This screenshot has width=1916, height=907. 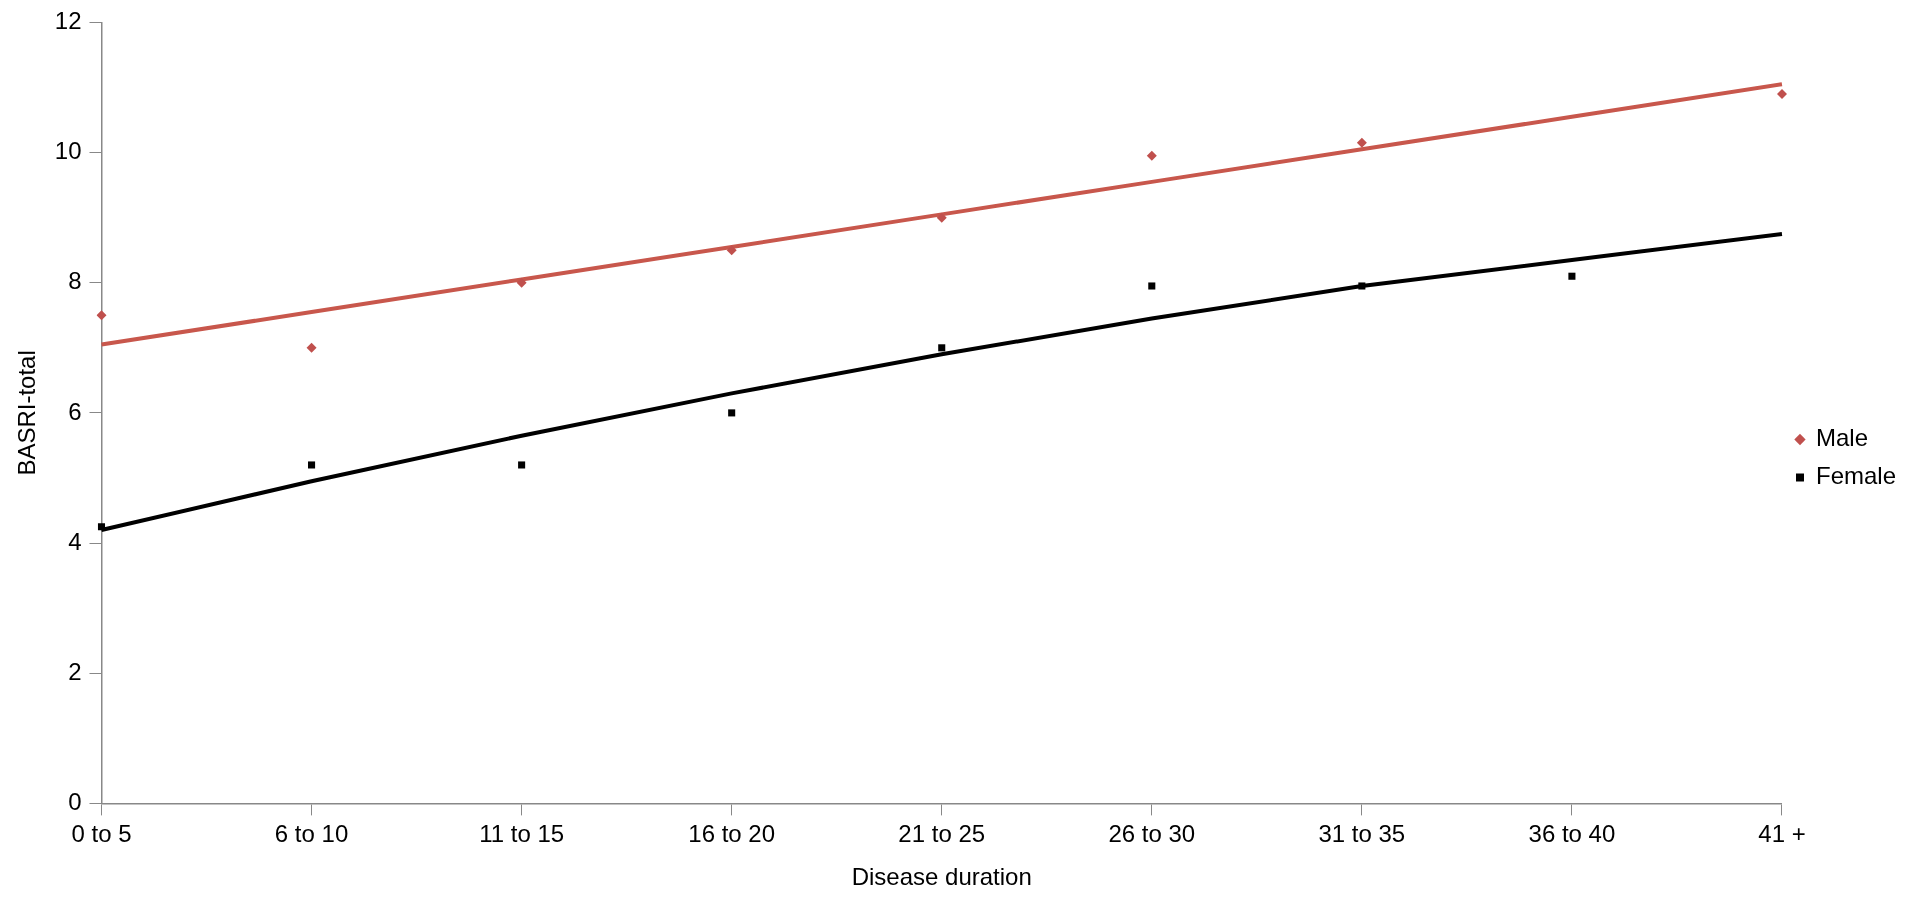 I want to click on x-tick-label: 41 +, so click(x=1782, y=834).